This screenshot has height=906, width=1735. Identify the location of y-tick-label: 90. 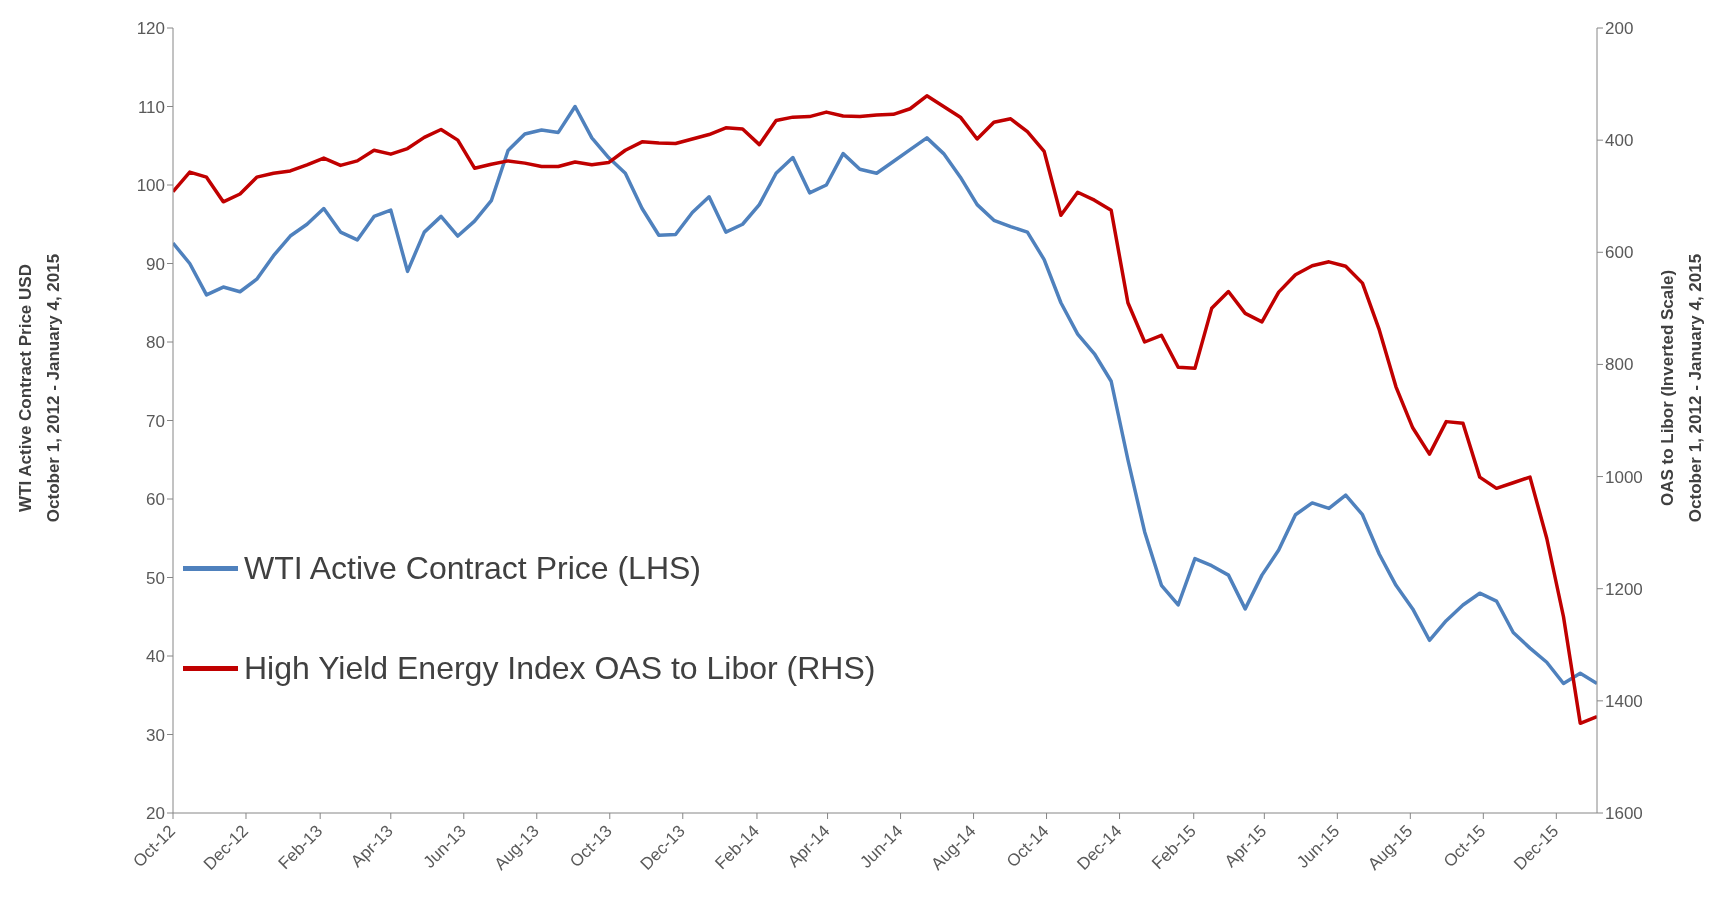
(155, 264).